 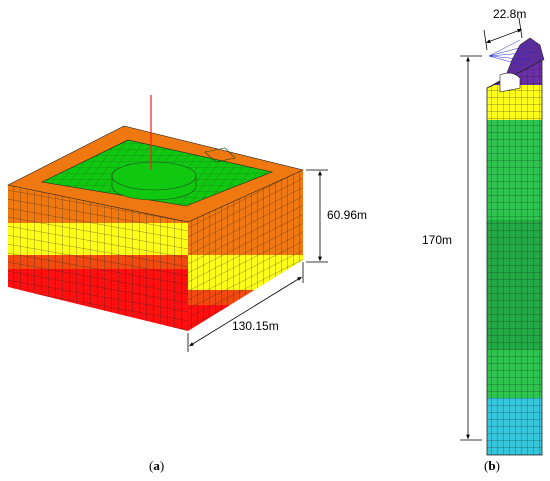 What do you see at coordinates (245, 307) in the screenshot?
I see `width-dimension-a: 130.15m` at bounding box center [245, 307].